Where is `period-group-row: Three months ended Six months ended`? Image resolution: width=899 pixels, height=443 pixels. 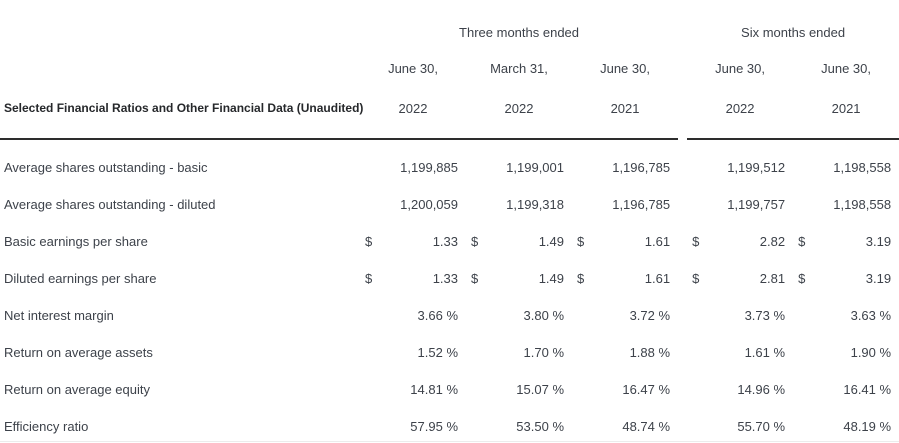
period-group-row: Three months ended Six months ended is located at coordinates (449, 32).